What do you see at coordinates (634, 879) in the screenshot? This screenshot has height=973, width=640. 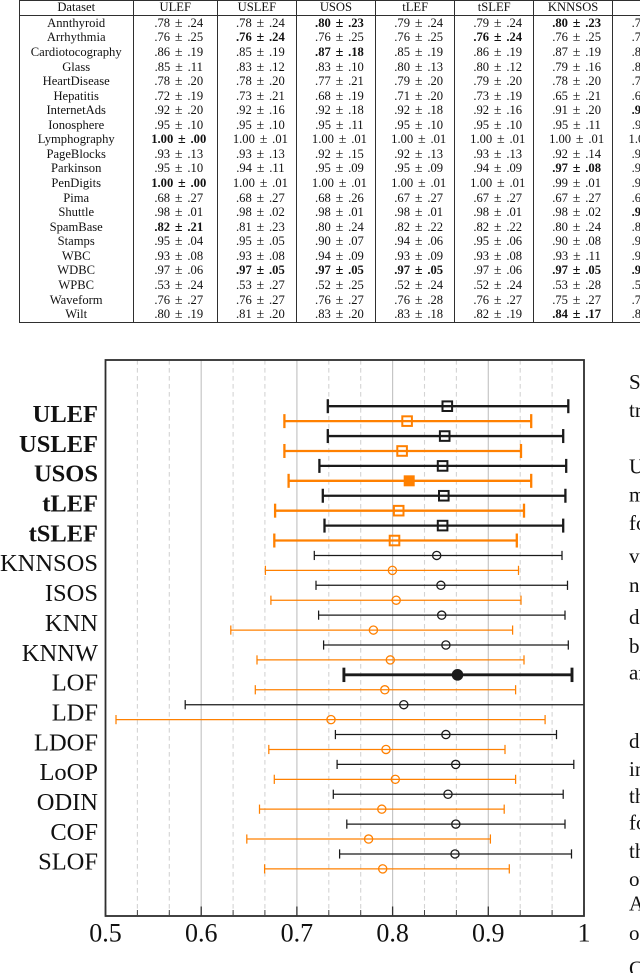 I see `svg-text: ou` at bounding box center [634, 879].